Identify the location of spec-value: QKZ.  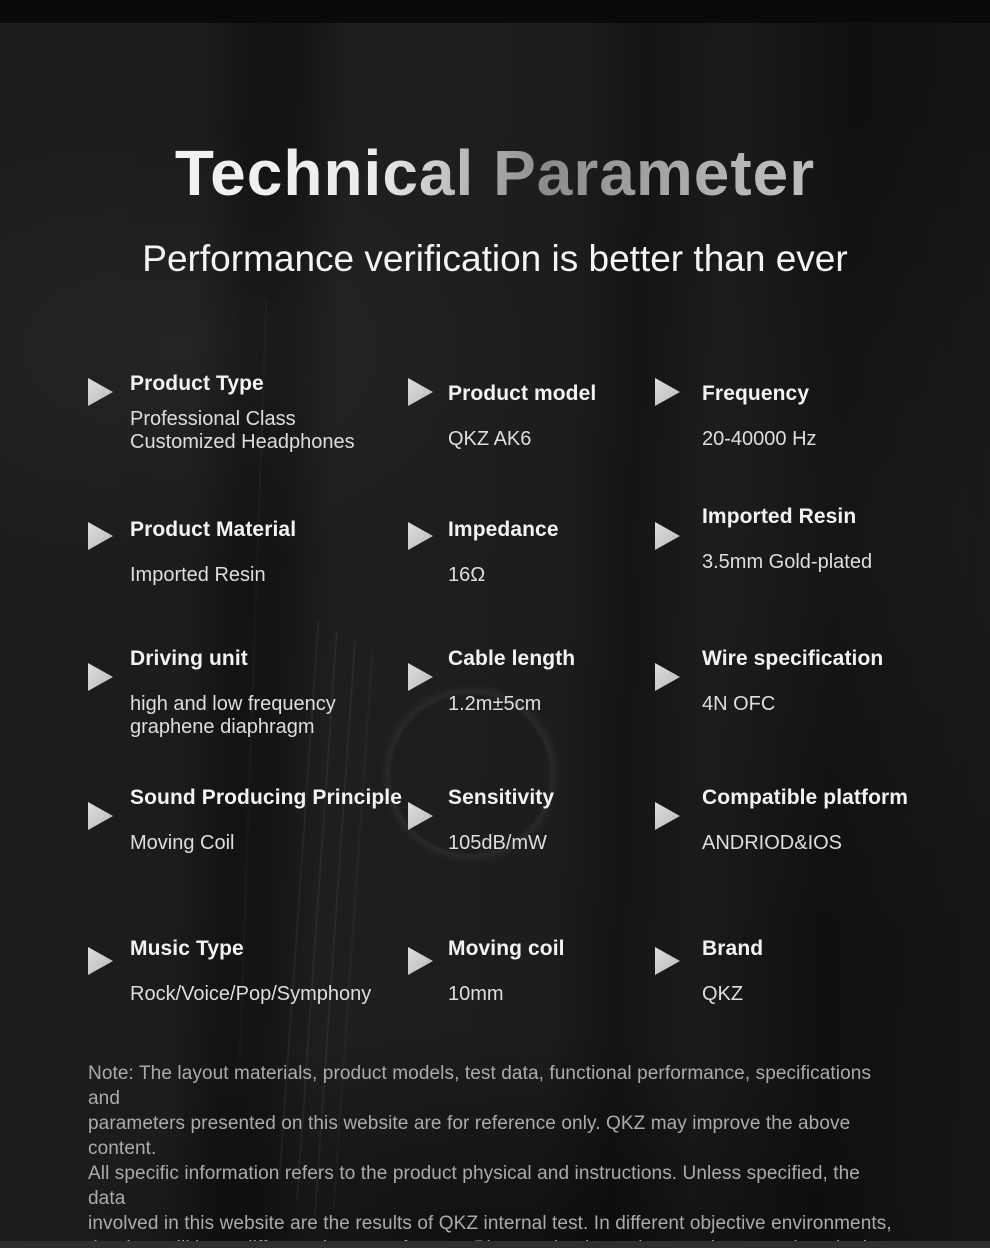
(723, 994).